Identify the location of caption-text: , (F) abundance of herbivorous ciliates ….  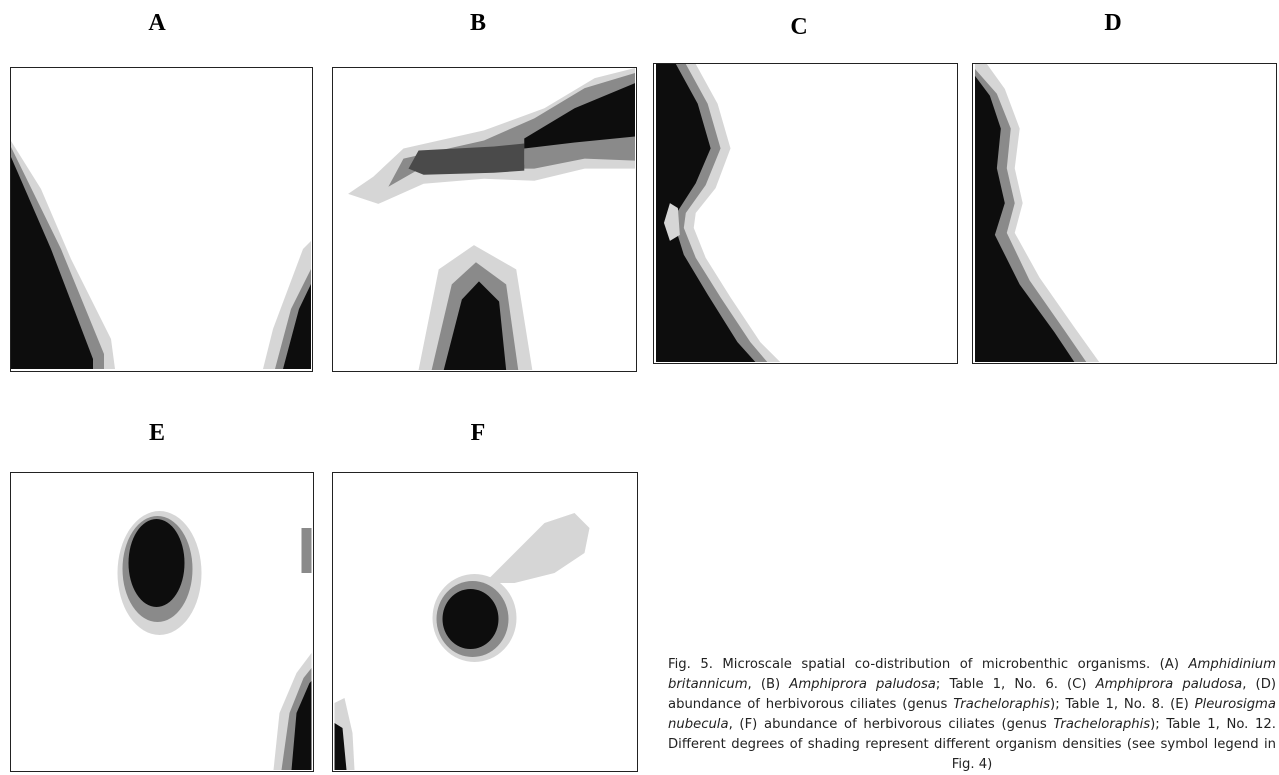
(891, 724).